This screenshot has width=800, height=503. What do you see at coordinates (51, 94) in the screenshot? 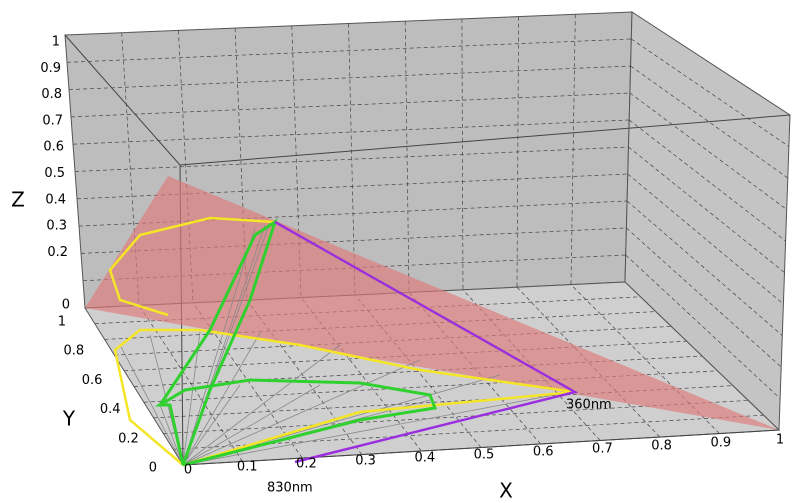
I see `z-tick-label: 0.8` at bounding box center [51, 94].